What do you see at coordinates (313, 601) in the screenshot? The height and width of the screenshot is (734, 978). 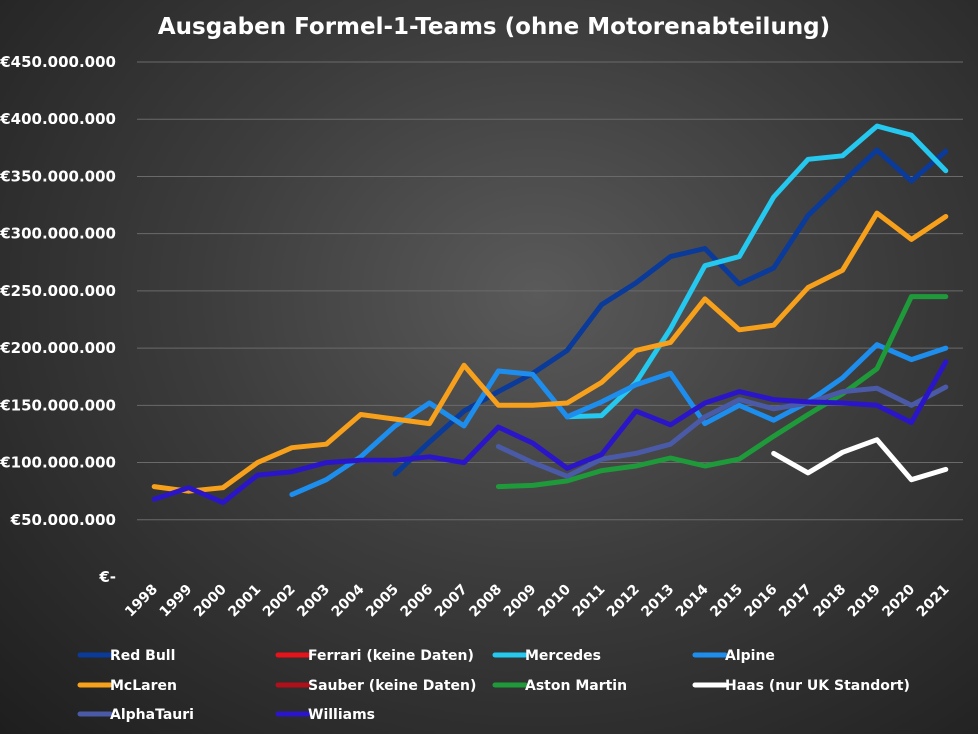 I see `x-tick-label: 2003` at bounding box center [313, 601].